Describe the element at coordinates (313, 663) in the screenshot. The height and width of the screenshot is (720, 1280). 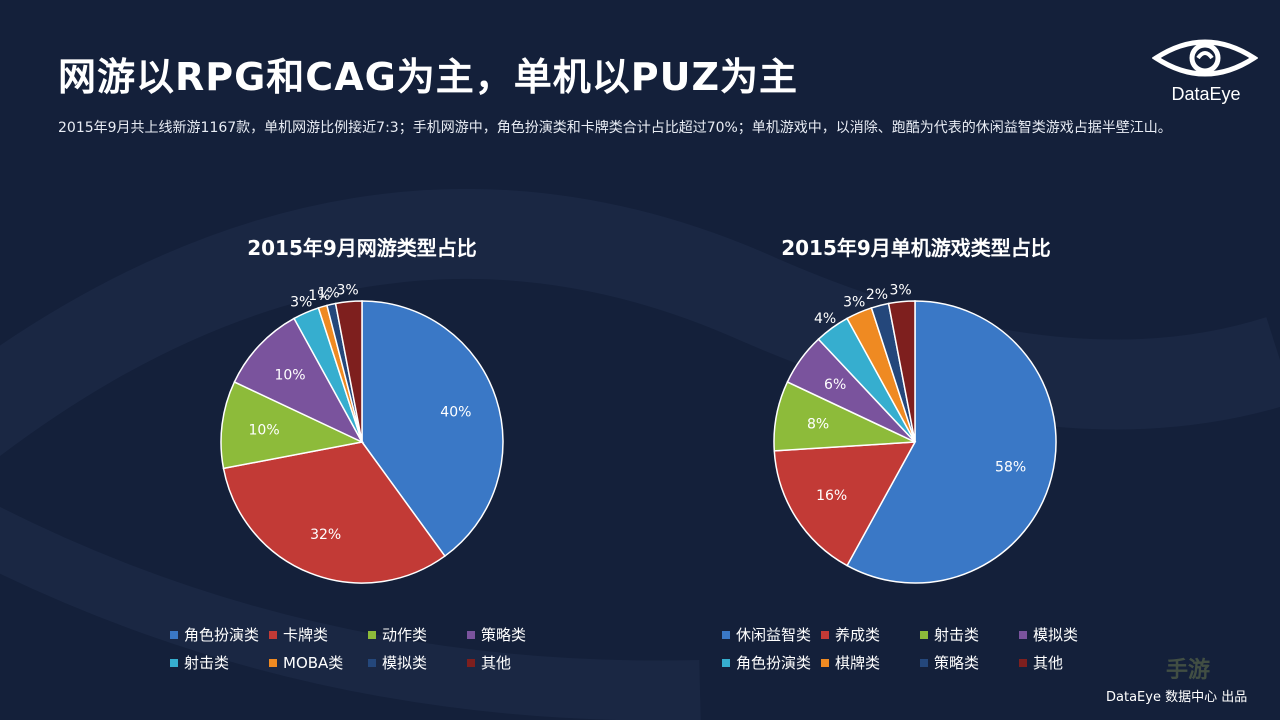
I see `legend-label: MOBA类` at that location.